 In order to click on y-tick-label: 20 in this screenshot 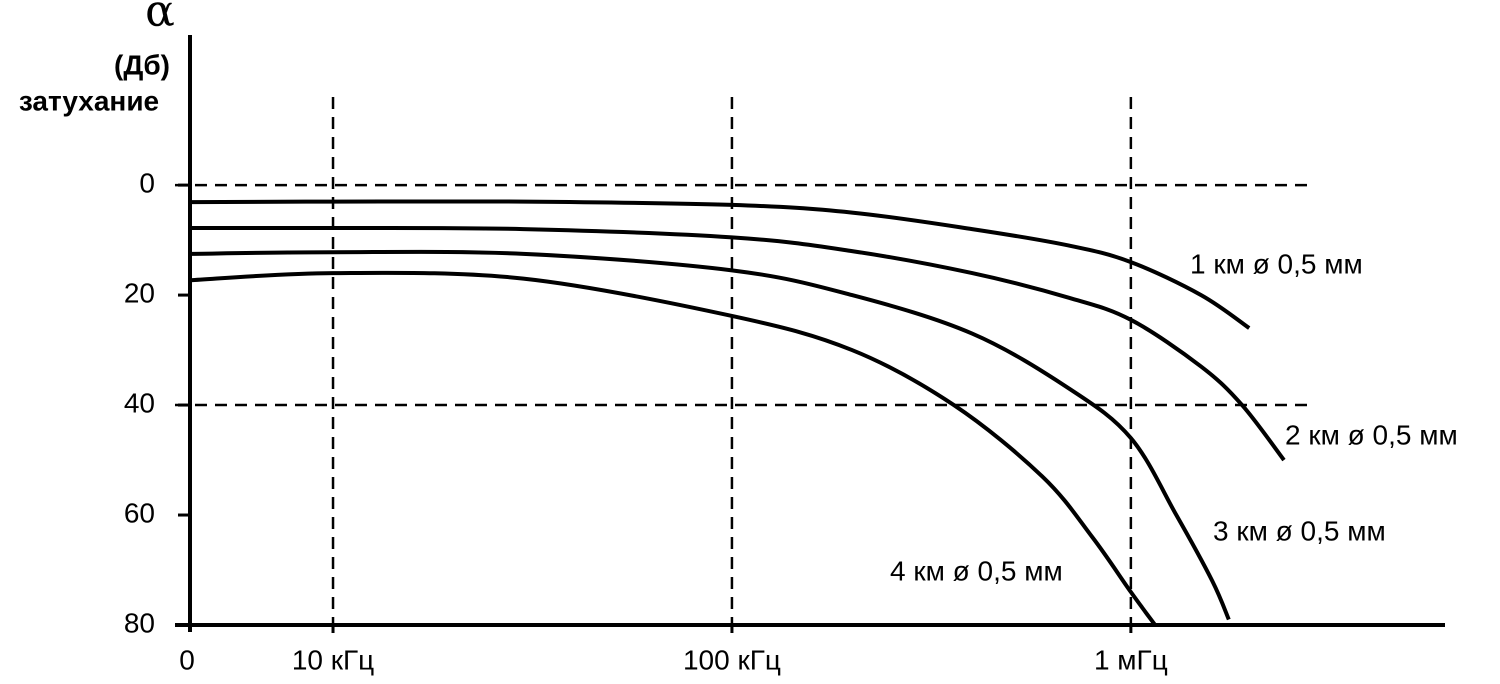, I will do `click(139, 292)`.